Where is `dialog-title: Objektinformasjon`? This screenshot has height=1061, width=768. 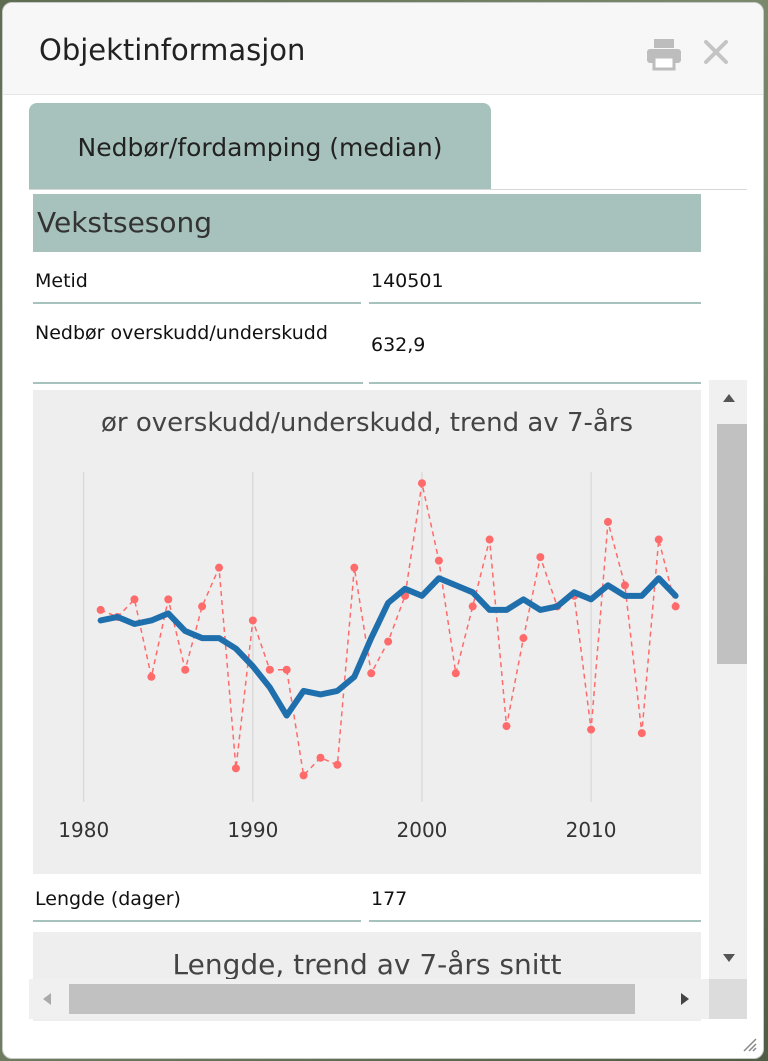
dialog-title: Objektinformasjon is located at coordinates (172, 50).